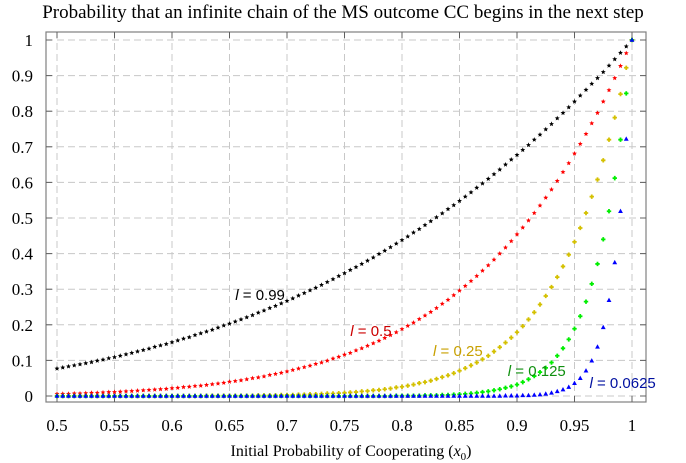  I want to click on x-tick-label: 1, so click(632, 425).